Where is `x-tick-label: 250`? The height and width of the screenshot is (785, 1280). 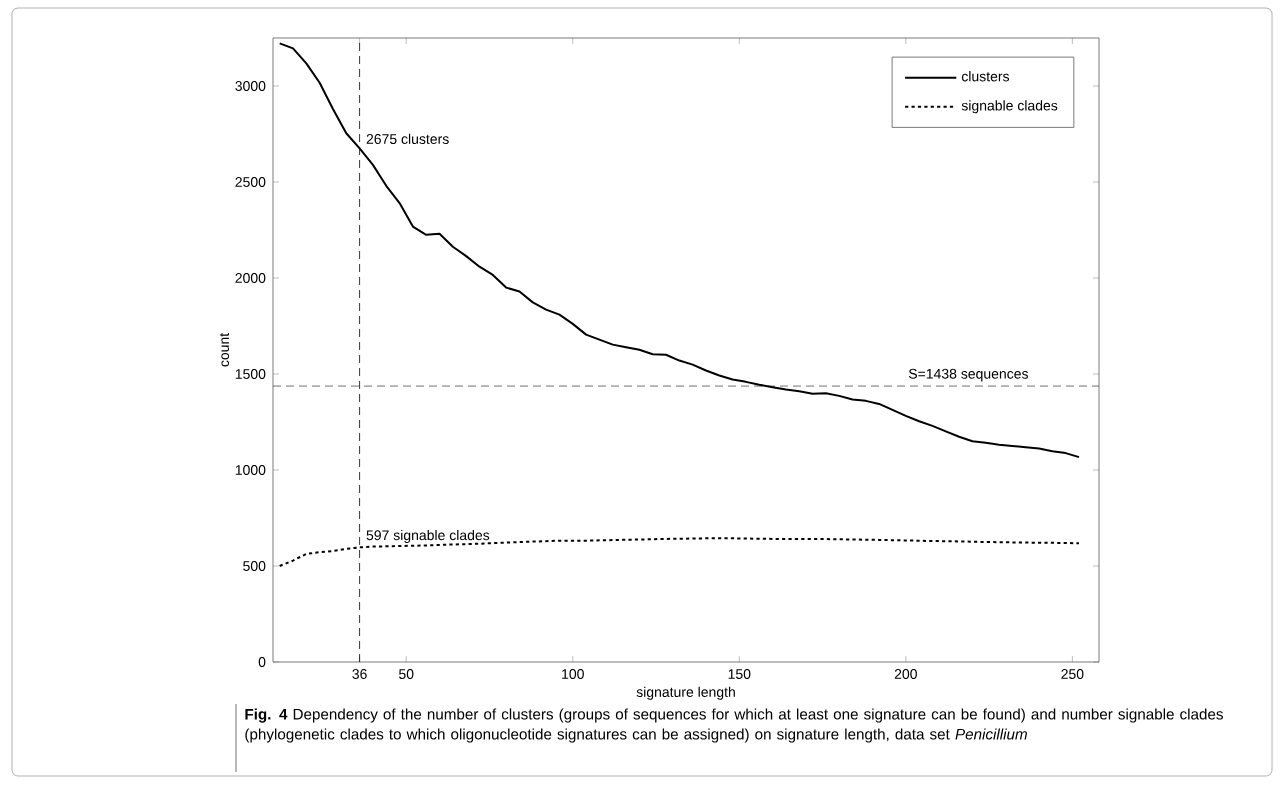 x-tick-label: 250 is located at coordinates (1072, 674).